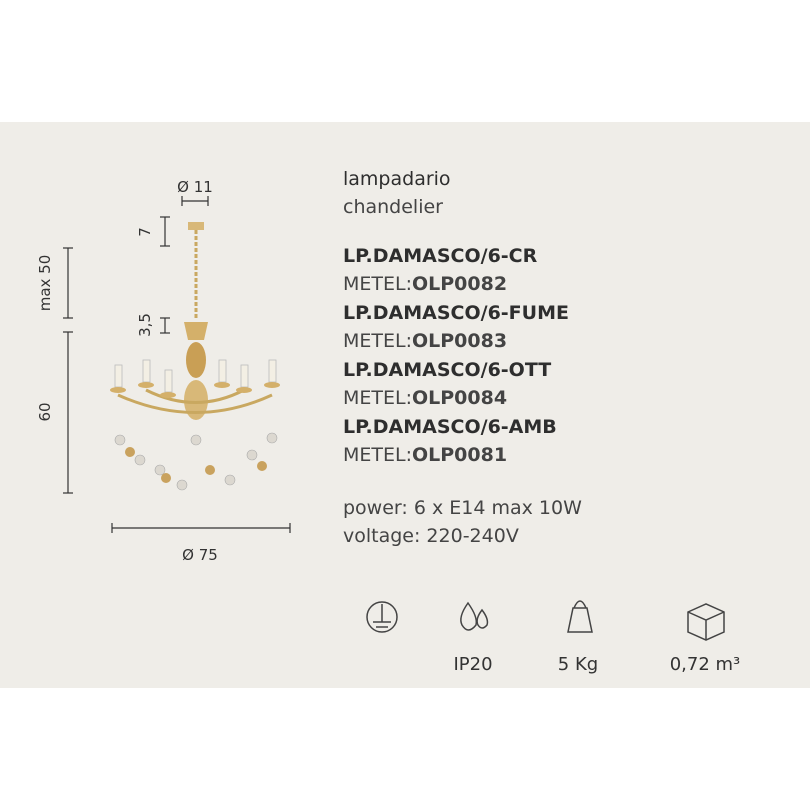 The height and width of the screenshot is (810, 810). I want to click on subtitle: chandelier, so click(393, 207).